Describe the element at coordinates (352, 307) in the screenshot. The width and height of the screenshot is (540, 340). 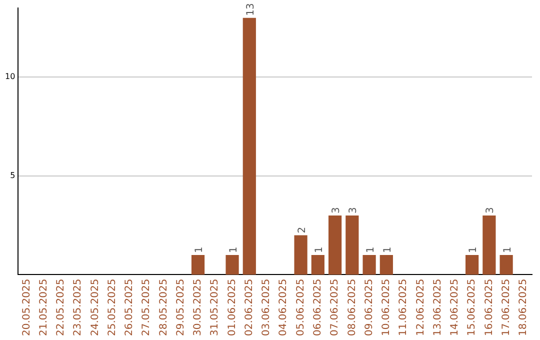
I see `x-tick-label: 08.06.2025` at that location.